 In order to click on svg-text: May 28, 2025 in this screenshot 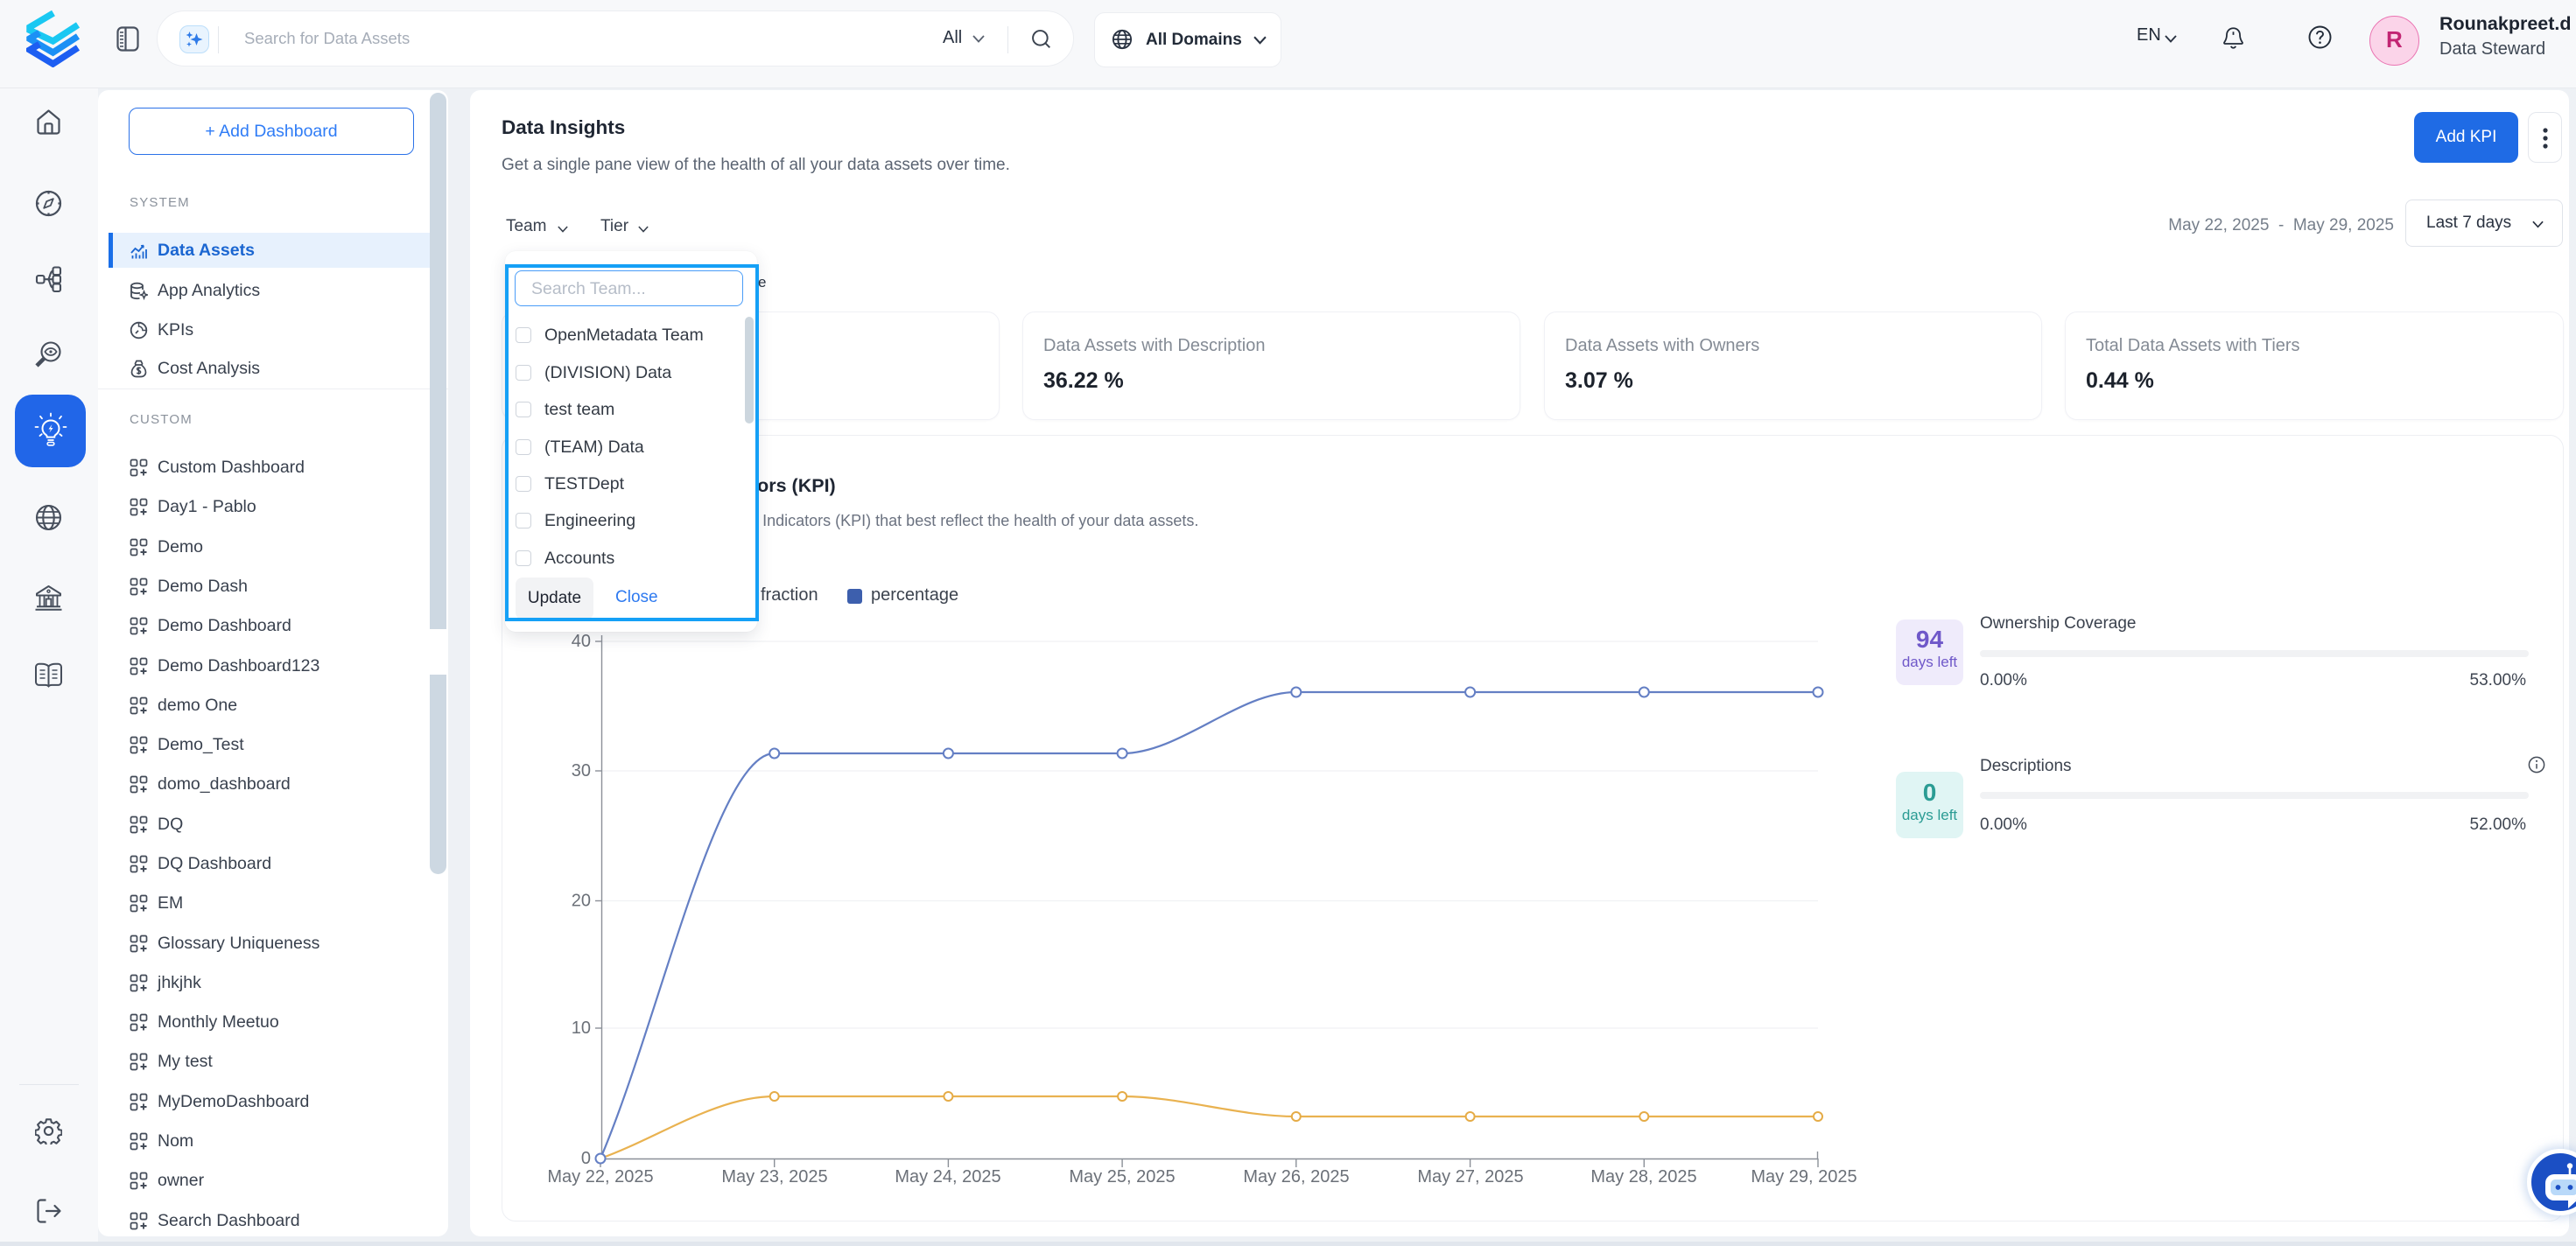, I will do `click(1643, 1176)`.